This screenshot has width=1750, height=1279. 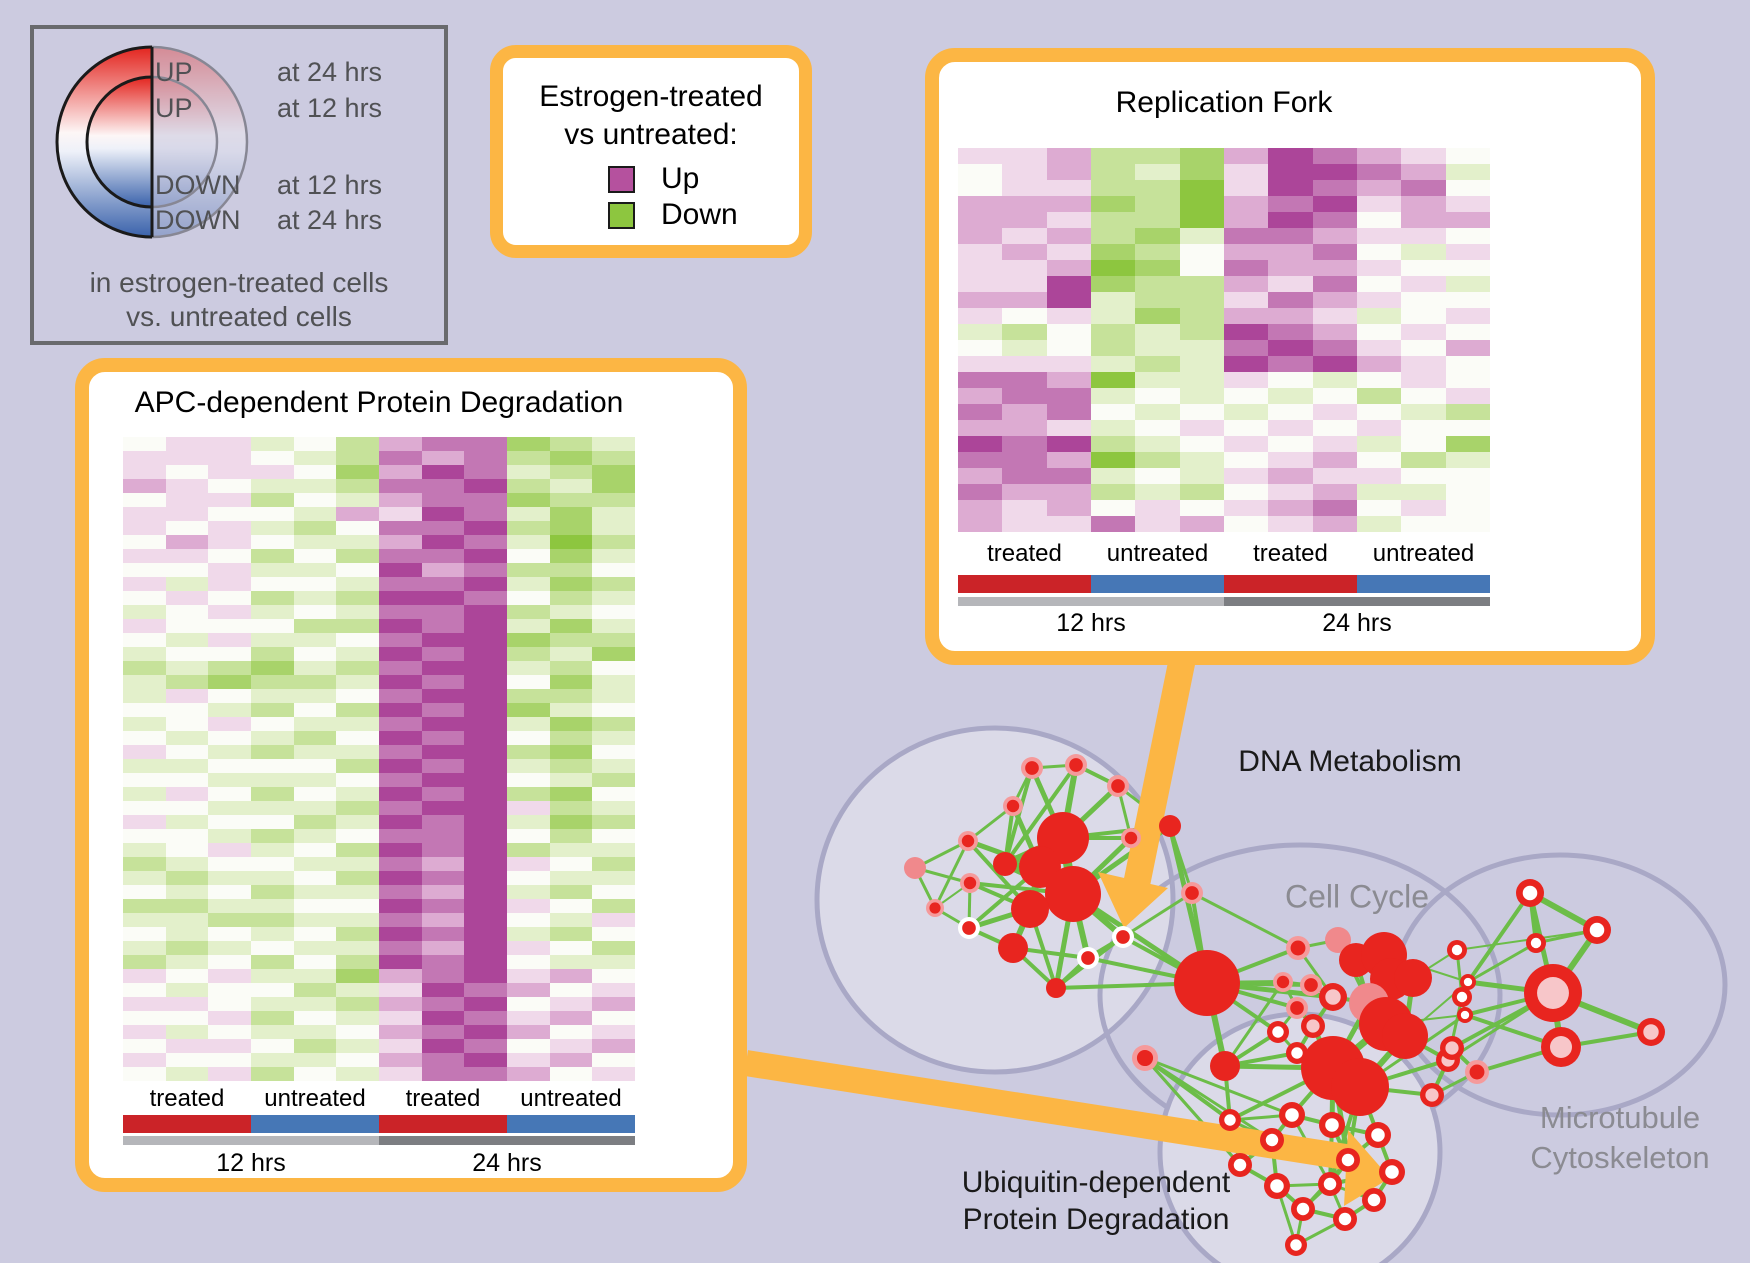 What do you see at coordinates (1357, 896) in the screenshot?
I see `cluster-label: Cell Cycle` at bounding box center [1357, 896].